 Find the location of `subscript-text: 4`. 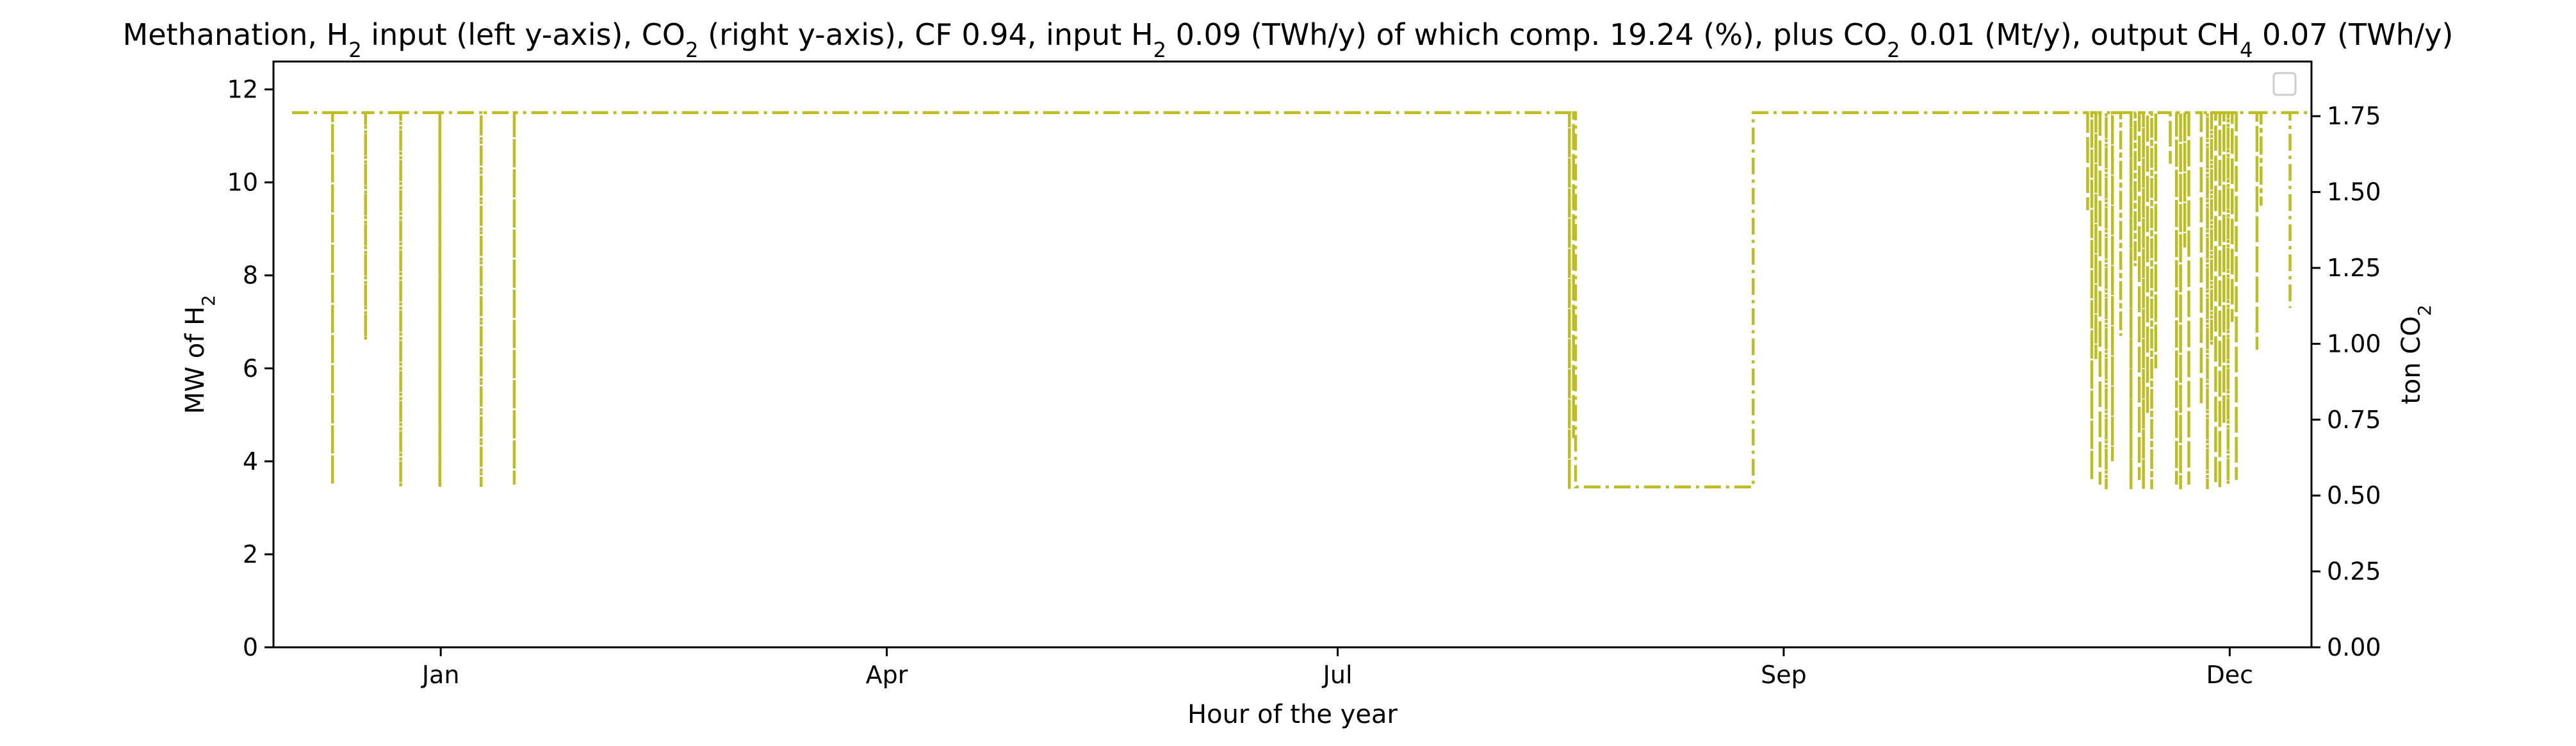

subscript-text: 4 is located at coordinates (2246, 50).